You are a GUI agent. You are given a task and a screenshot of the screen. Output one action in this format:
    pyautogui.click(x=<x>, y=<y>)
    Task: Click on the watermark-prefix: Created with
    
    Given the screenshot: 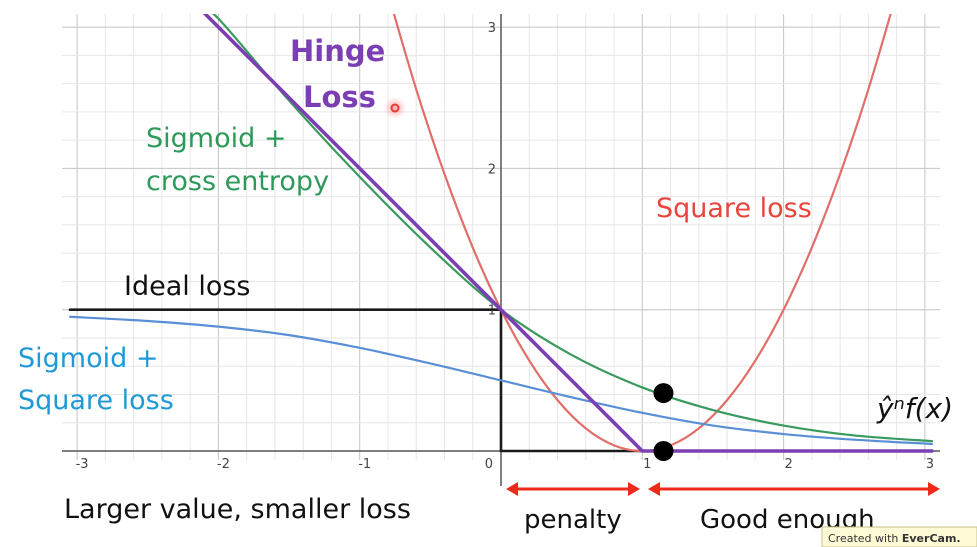 What is the action you would take?
    pyautogui.click(x=865, y=538)
    